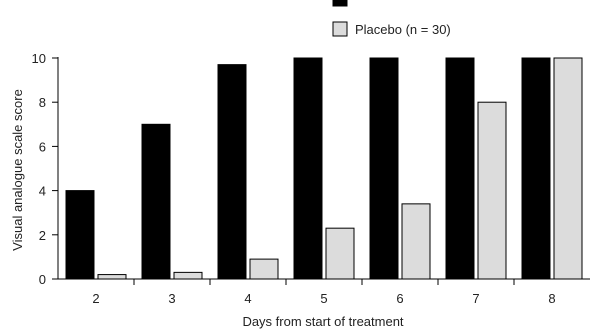  I want to click on x-tick-label: 3, so click(171, 298).